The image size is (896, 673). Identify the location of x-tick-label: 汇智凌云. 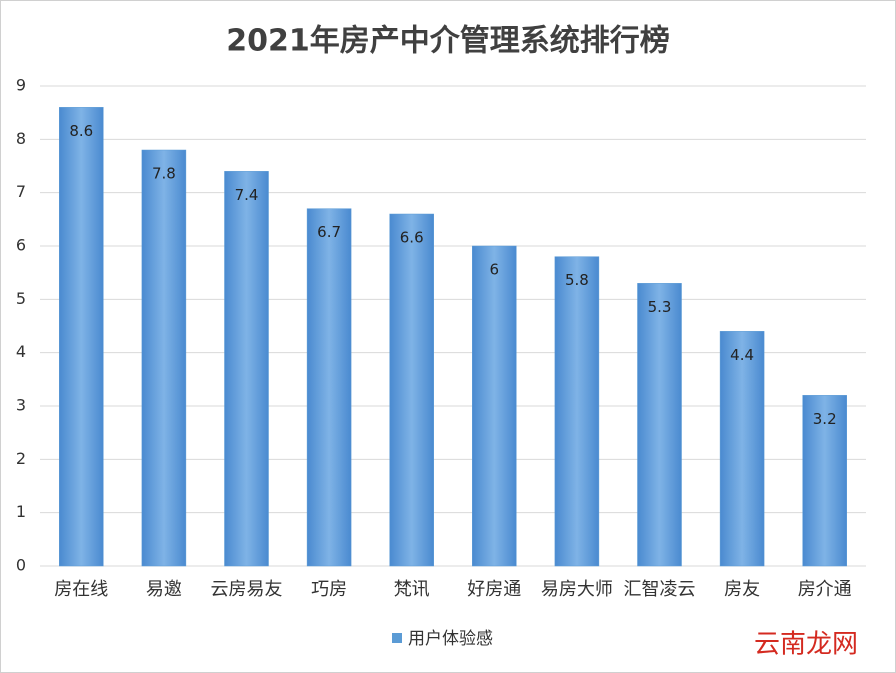
(660, 589).